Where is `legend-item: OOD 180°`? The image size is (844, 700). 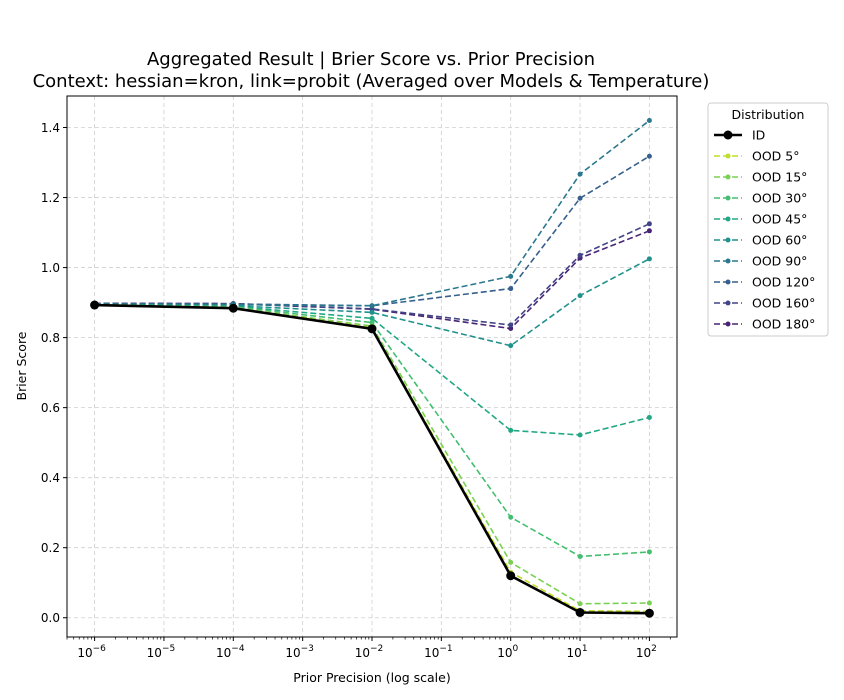 legend-item: OOD 180° is located at coordinates (764, 324).